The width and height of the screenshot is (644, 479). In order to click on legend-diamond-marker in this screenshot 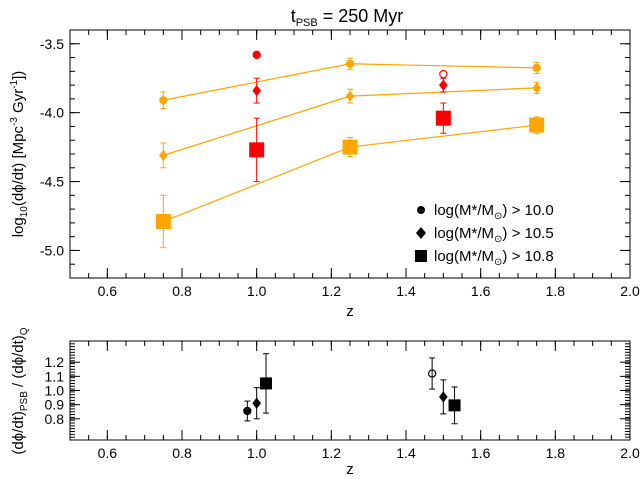, I will do `click(421, 233)`.